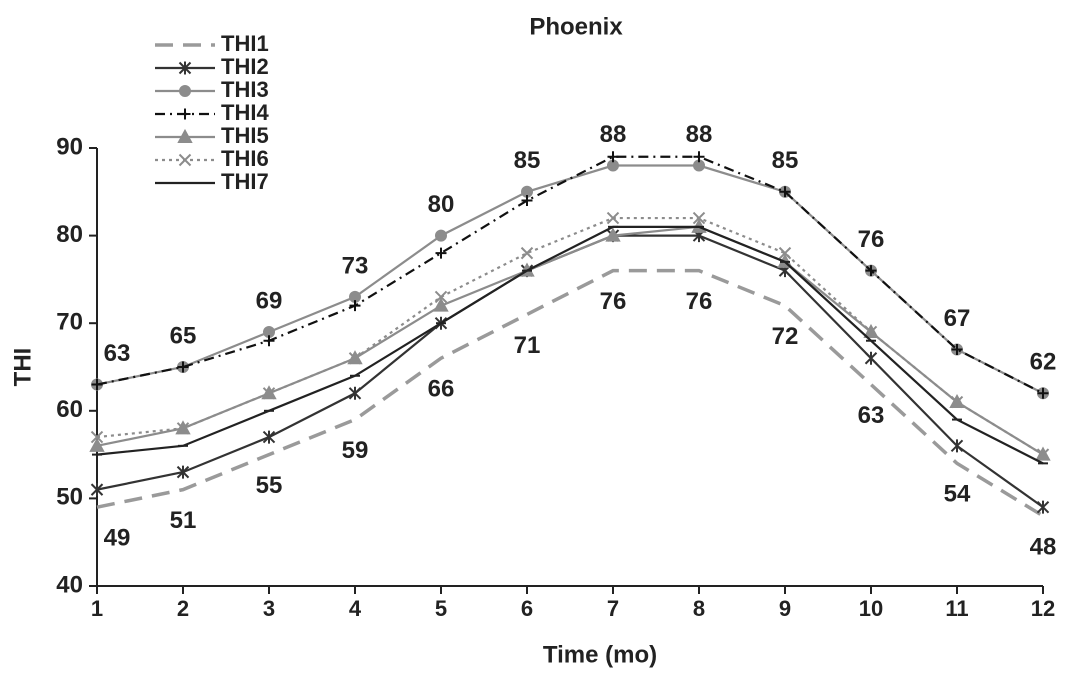 This screenshot has width=1070, height=673. What do you see at coordinates (245, 135) in the screenshot?
I see `legend-label: THI5` at bounding box center [245, 135].